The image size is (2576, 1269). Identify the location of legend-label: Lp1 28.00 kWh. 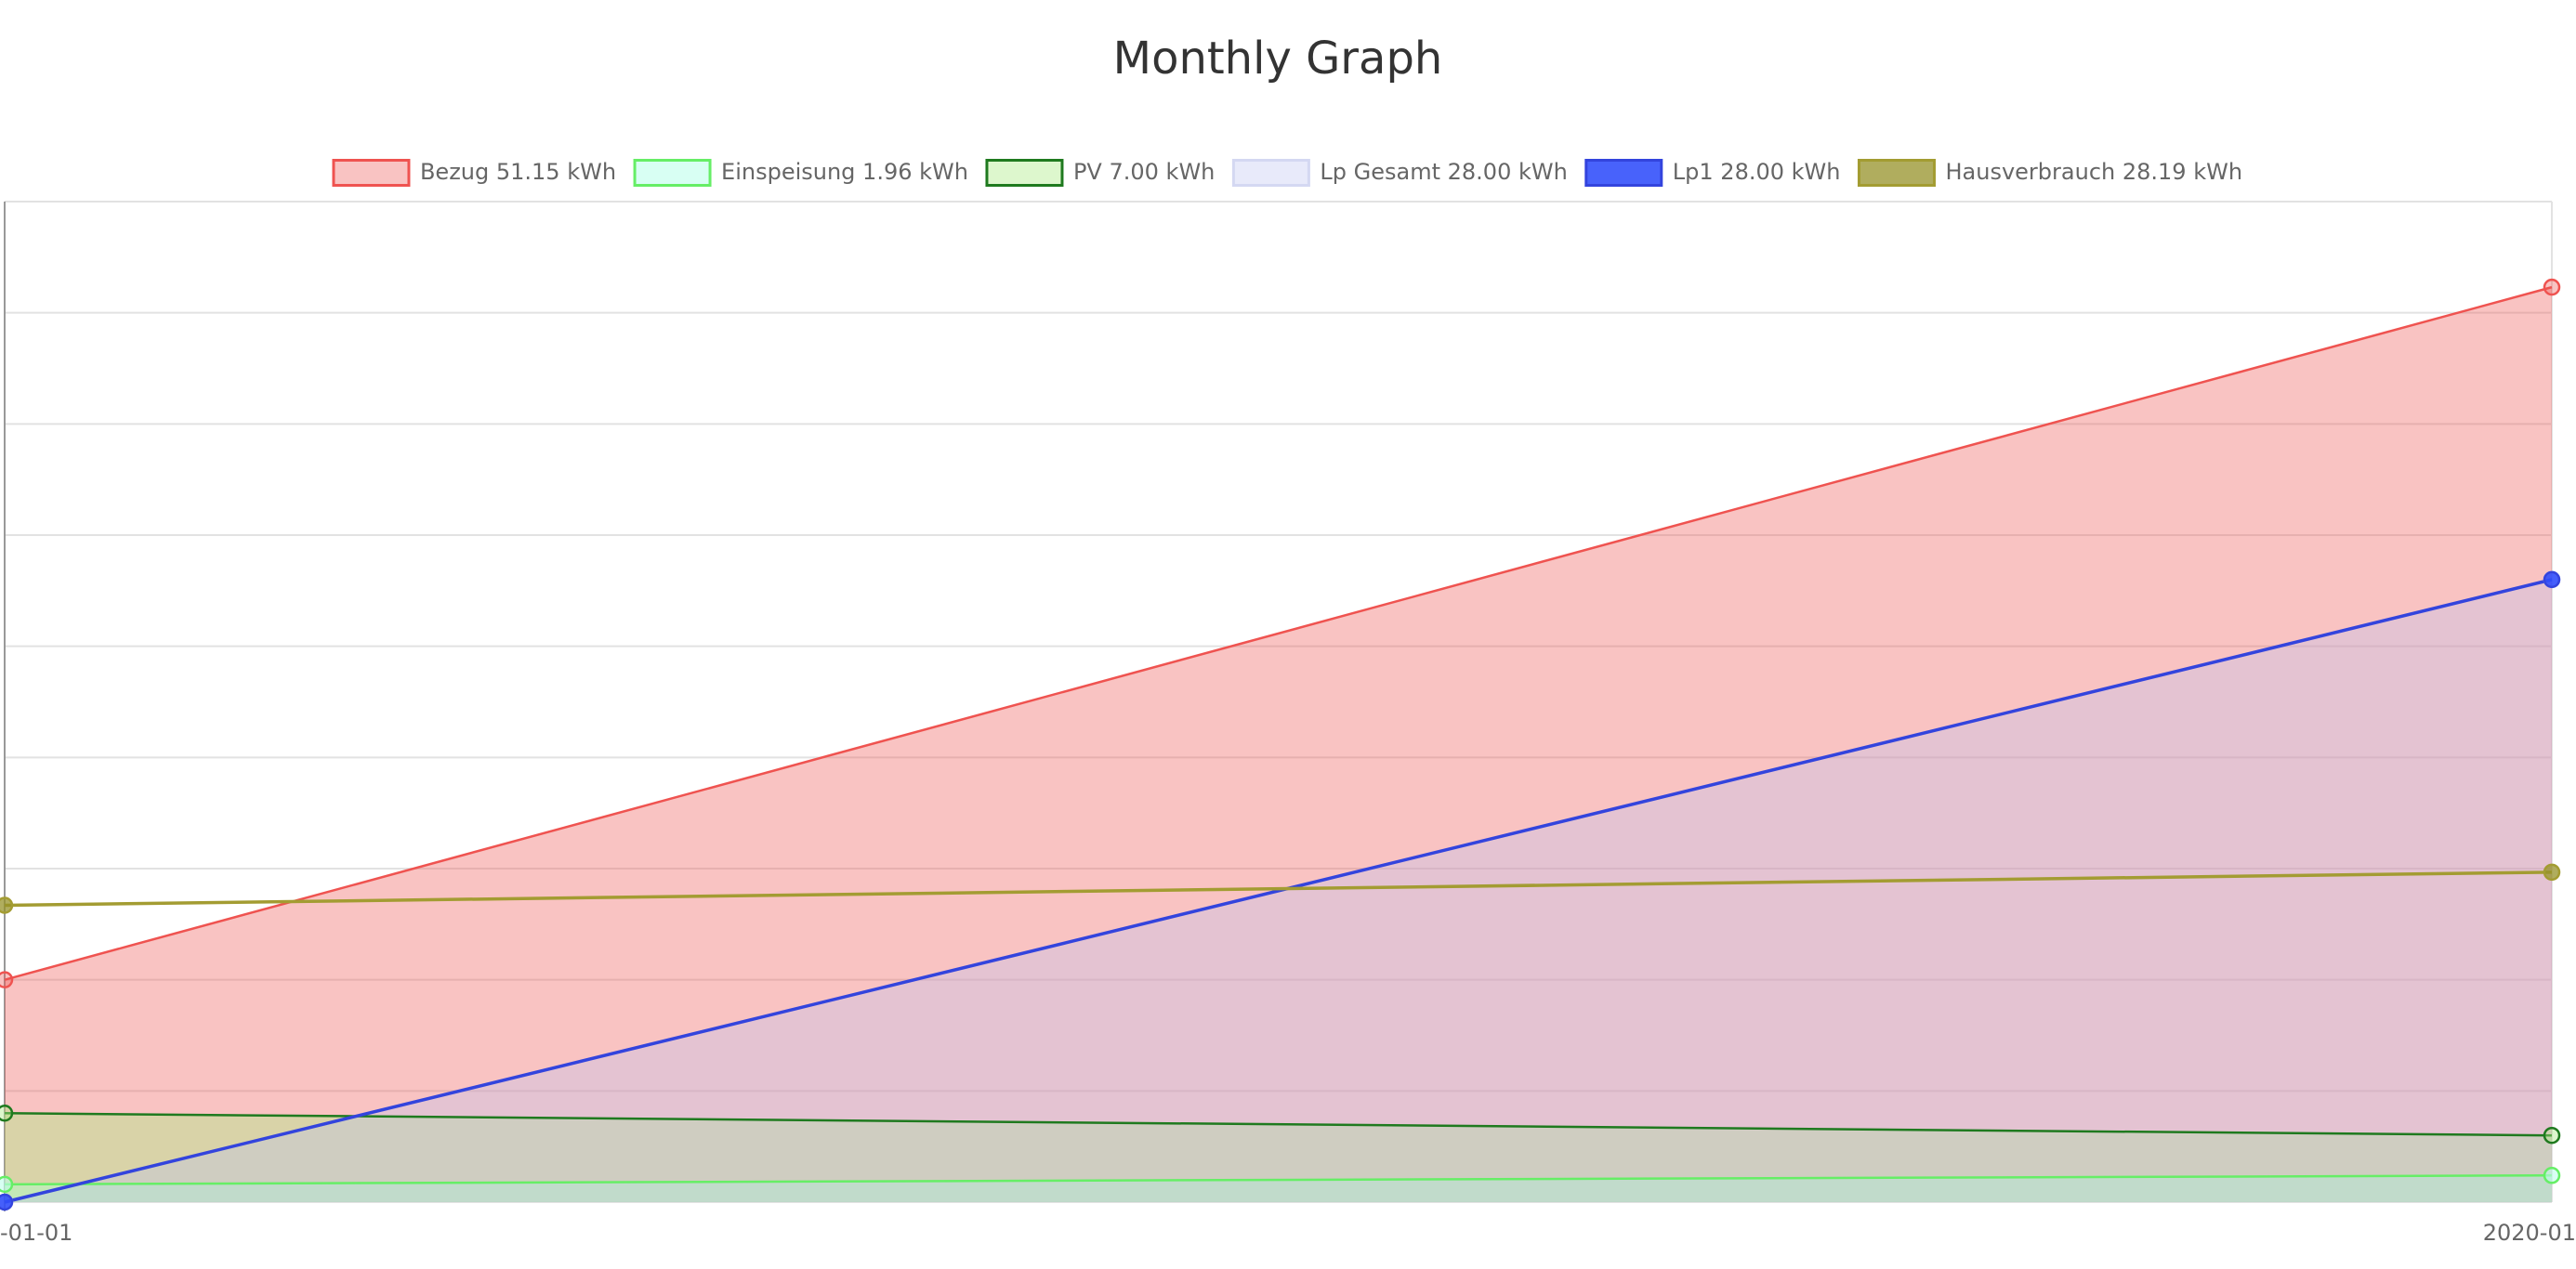
(1757, 172).